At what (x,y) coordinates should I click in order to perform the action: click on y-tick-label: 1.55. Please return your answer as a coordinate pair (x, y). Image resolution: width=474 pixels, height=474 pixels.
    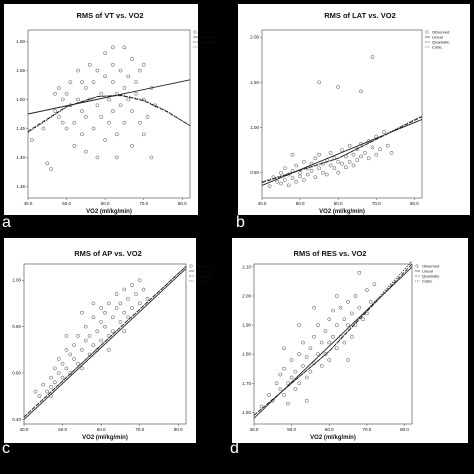
    Looking at the image, I should click on (20, 70).